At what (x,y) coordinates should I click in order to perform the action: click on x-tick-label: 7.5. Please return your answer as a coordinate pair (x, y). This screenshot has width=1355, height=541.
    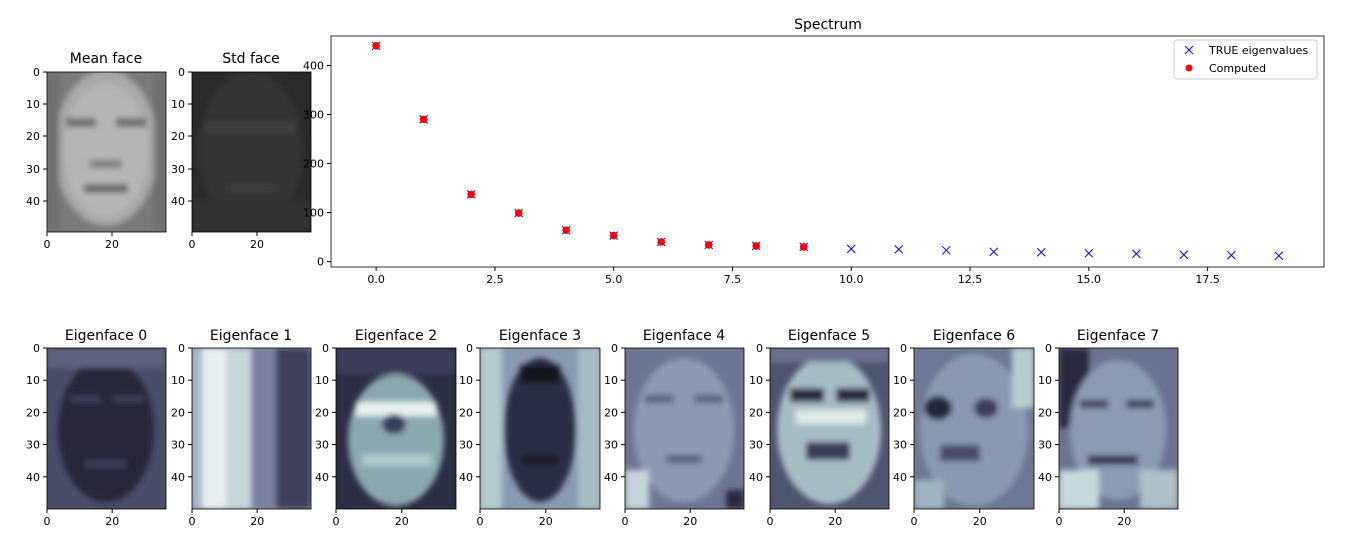
    Looking at the image, I should click on (733, 279).